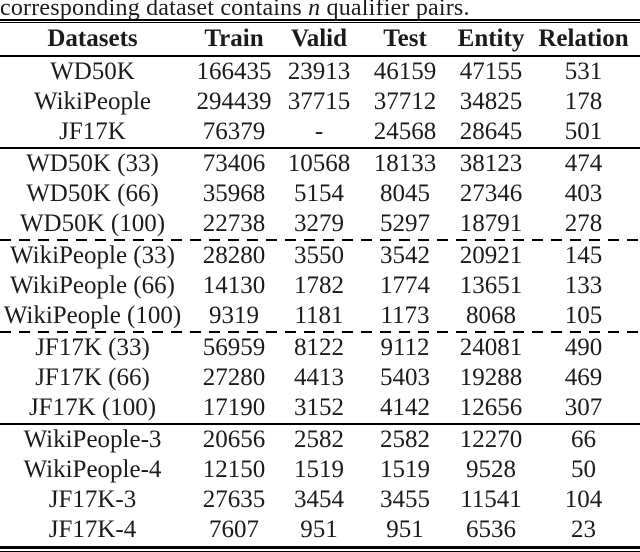 This screenshot has height=552, width=640. What do you see at coordinates (491, 131) in the screenshot?
I see `value-cell: 28645` at bounding box center [491, 131].